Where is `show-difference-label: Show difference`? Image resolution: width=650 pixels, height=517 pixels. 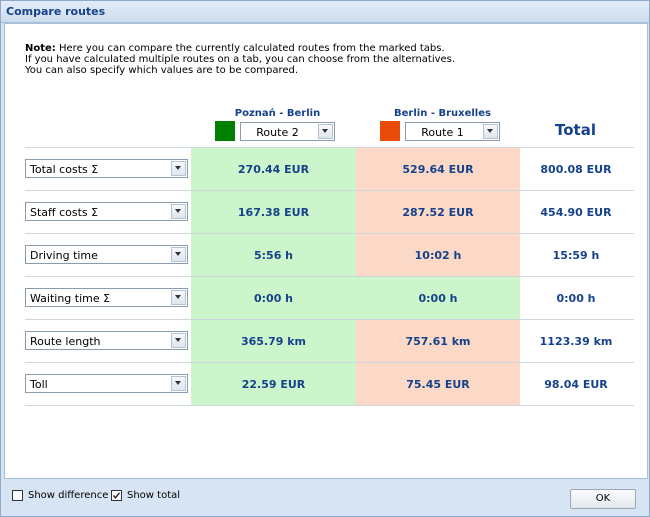
show-difference-label: Show difference is located at coordinates (68, 495).